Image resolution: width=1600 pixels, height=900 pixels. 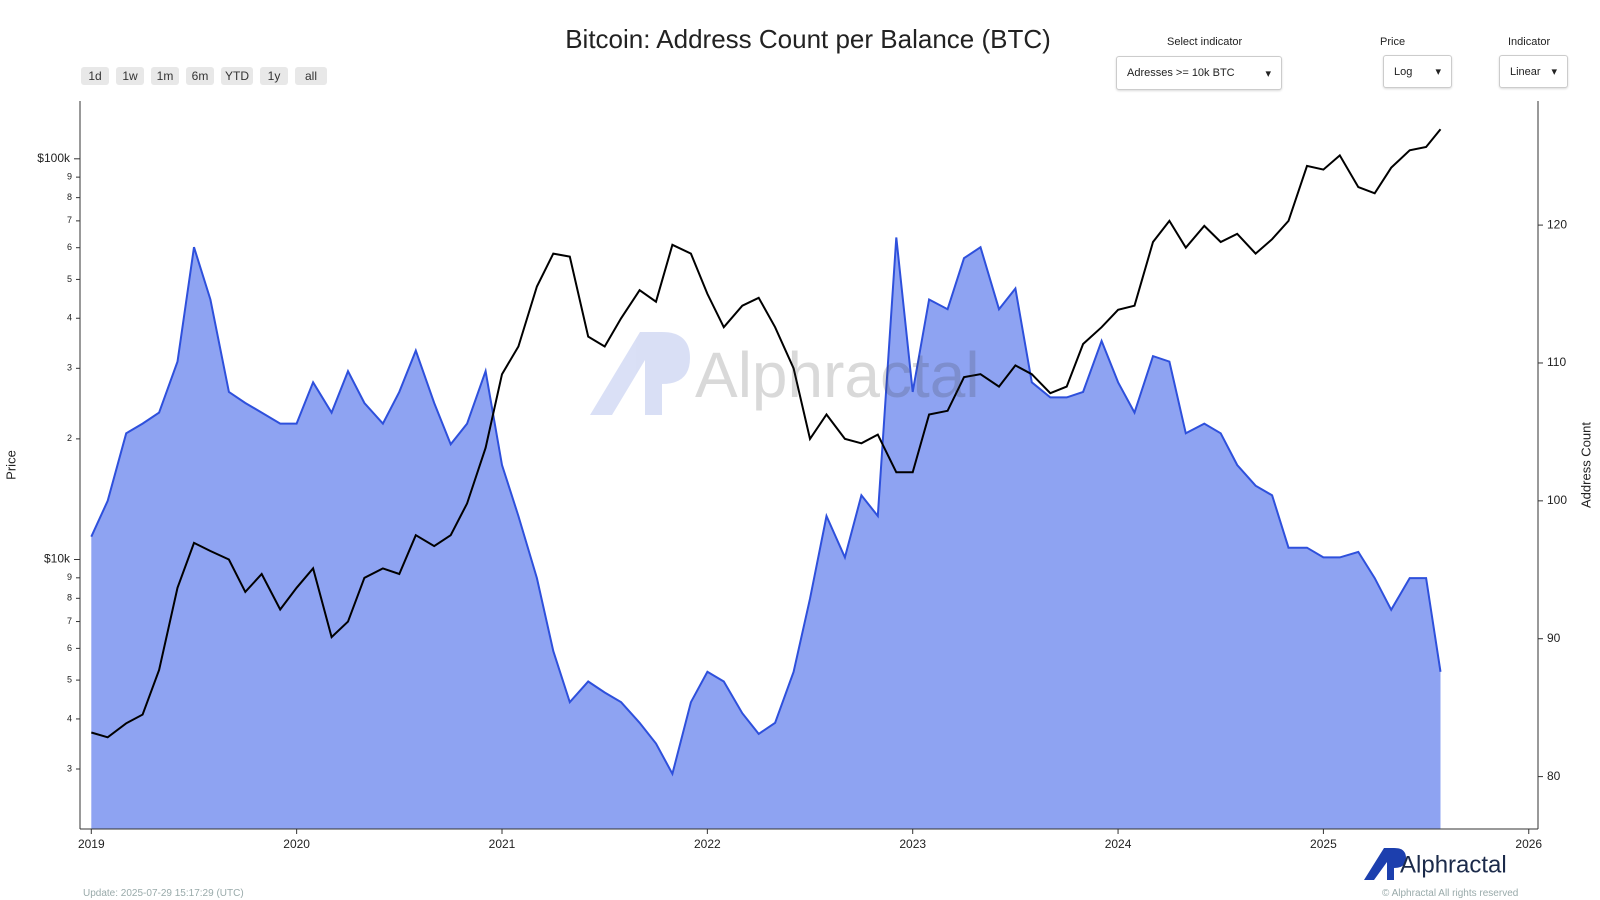 I want to click on x-tick-label: 2025, so click(x=1323, y=844).